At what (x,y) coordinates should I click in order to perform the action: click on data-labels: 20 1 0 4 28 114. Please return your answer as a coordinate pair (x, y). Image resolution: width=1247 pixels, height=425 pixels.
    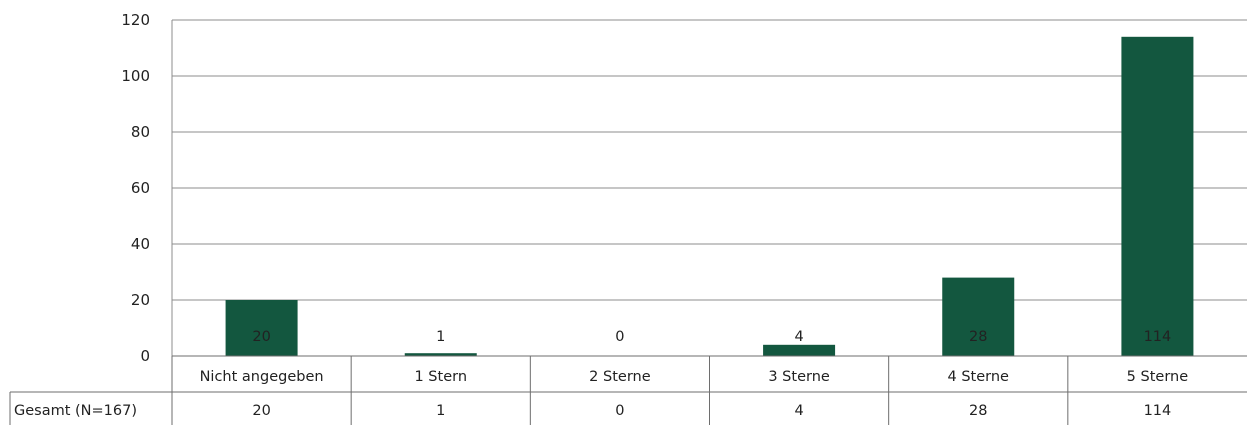
    Looking at the image, I should click on (711, 337).